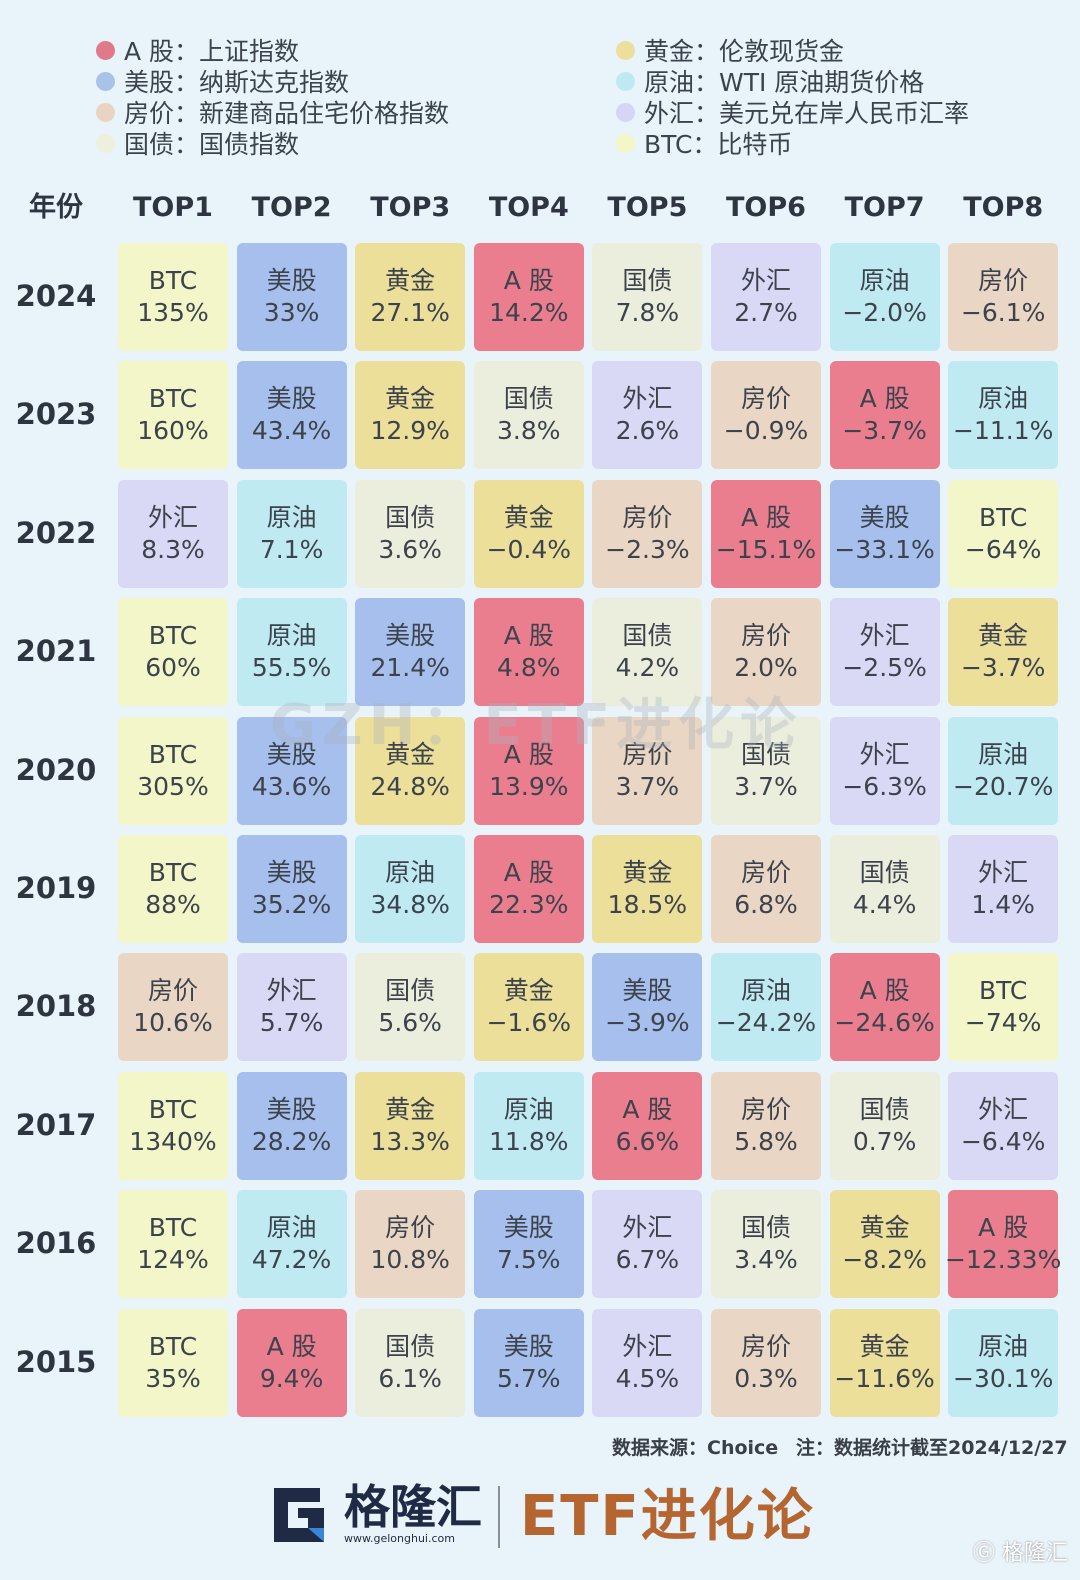 This screenshot has height=1580, width=1080. I want to click on ranking-cell: BTC −64%, so click(1003, 533).